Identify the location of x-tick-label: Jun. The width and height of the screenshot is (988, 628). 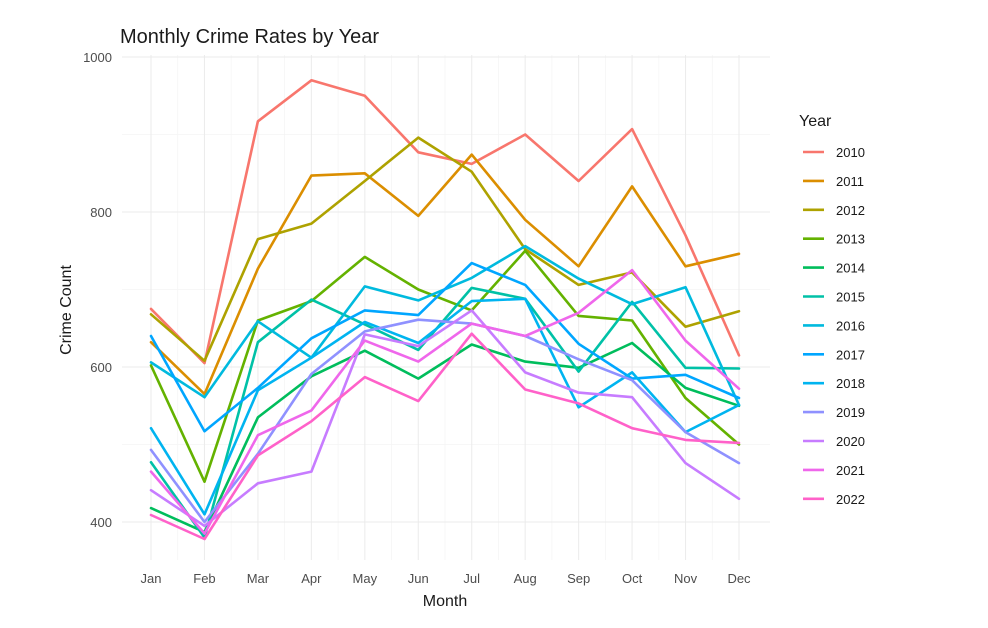
(418, 578).